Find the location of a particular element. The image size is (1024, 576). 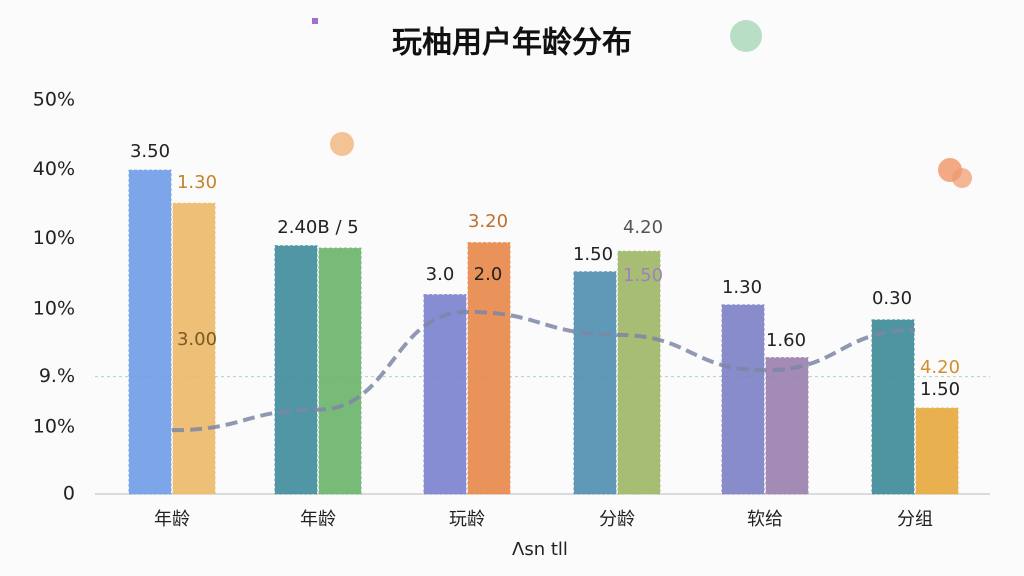

x-tick-label: 软给 is located at coordinates (765, 519).